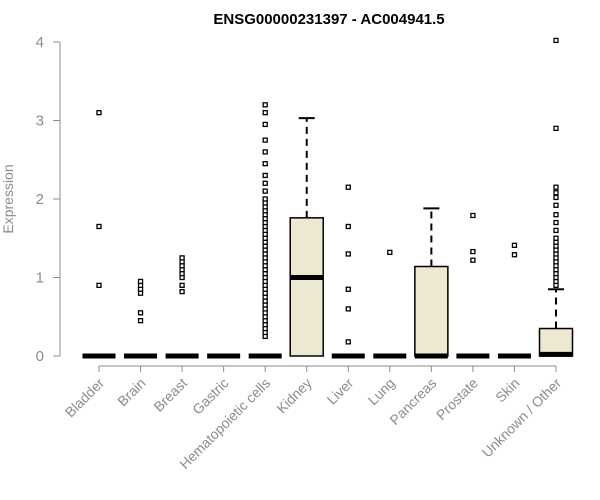  I want to click on box-kidney, so click(306, 237).